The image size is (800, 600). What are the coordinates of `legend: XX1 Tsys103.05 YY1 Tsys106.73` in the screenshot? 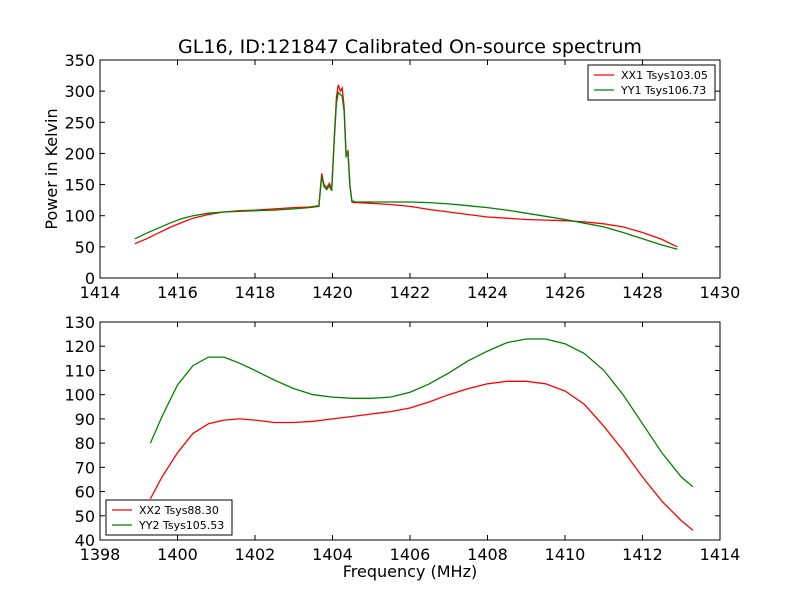 It's located at (651, 82).